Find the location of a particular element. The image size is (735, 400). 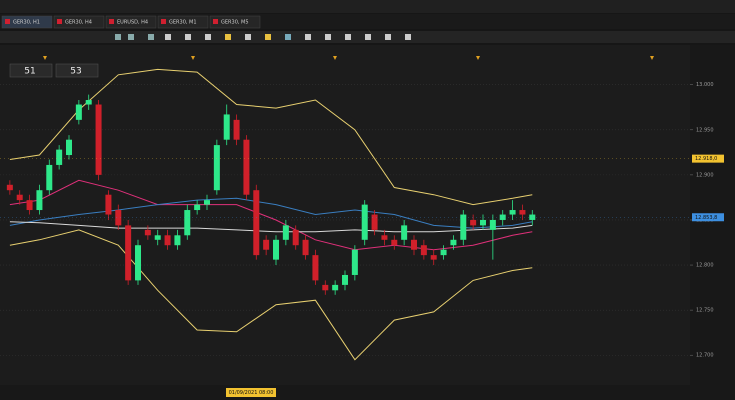

tab: GER30, M5 is located at coordinates (235, 22).